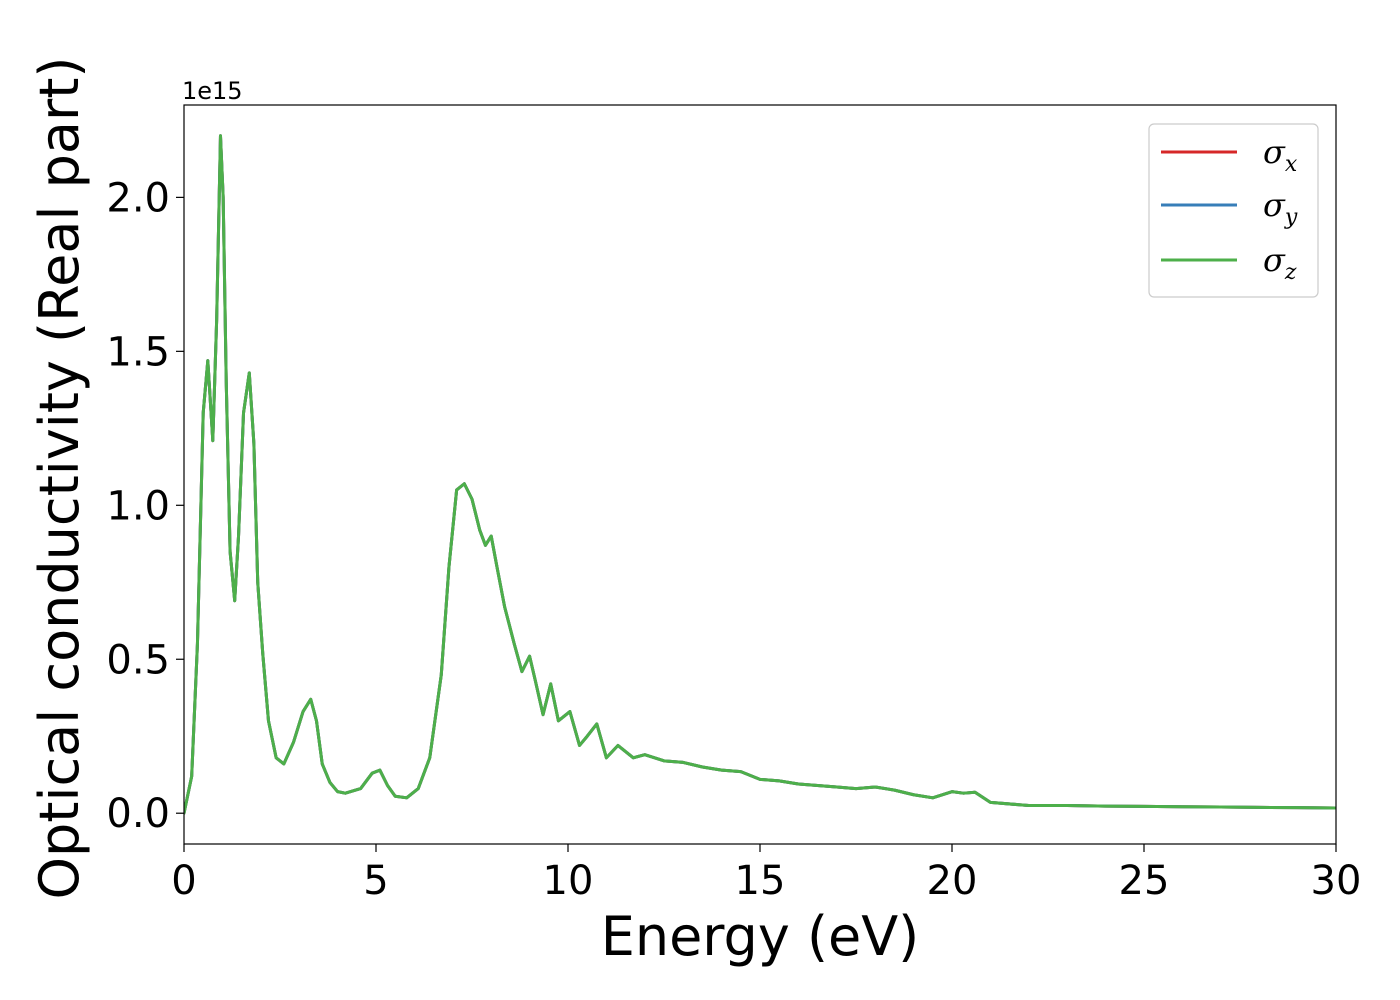  What do you see at coordinates (138, 198) in the screenshot?
I see `y-tick-label: 2.0` at bounding box center [138, 198].